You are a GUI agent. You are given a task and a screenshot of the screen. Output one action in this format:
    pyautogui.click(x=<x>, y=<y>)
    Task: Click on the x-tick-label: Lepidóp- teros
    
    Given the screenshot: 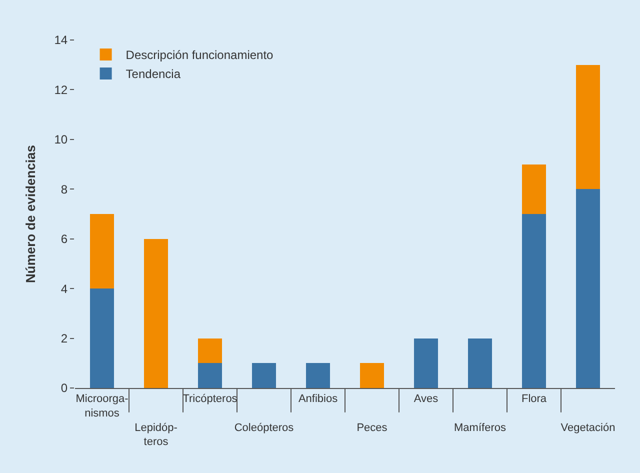 What is the action you would take?
    pyautogui.click(x=156, y=435)
    